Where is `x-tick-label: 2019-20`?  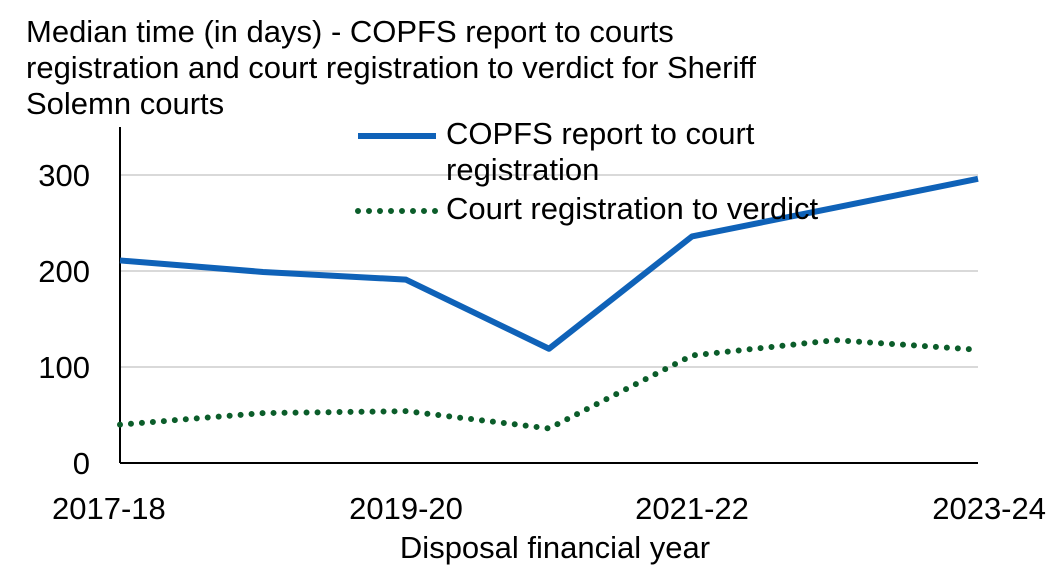 x-tick-label: 2019-20 is located at coordinates (406, 508).